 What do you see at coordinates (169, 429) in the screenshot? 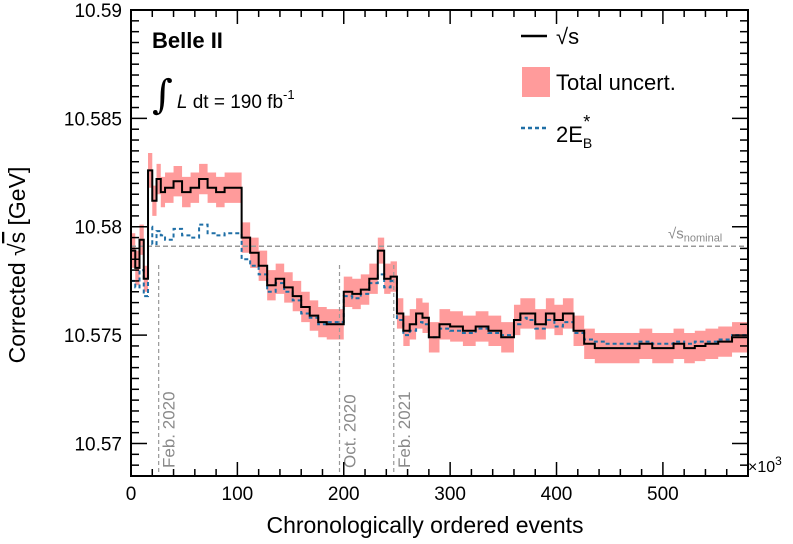
I see `annotation-label: Feb. 2020` at bounding box center [169, 429].